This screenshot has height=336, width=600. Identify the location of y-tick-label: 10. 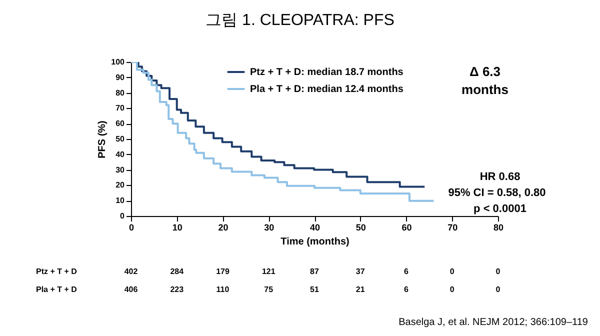
(121, 201).